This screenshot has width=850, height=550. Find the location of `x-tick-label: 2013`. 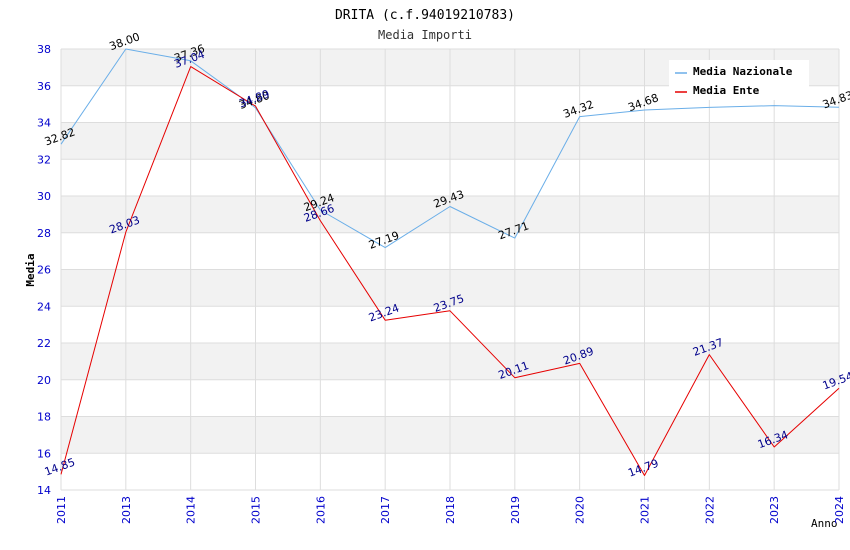

x-tick-label: 2013 is located at coordinates (126, 510).